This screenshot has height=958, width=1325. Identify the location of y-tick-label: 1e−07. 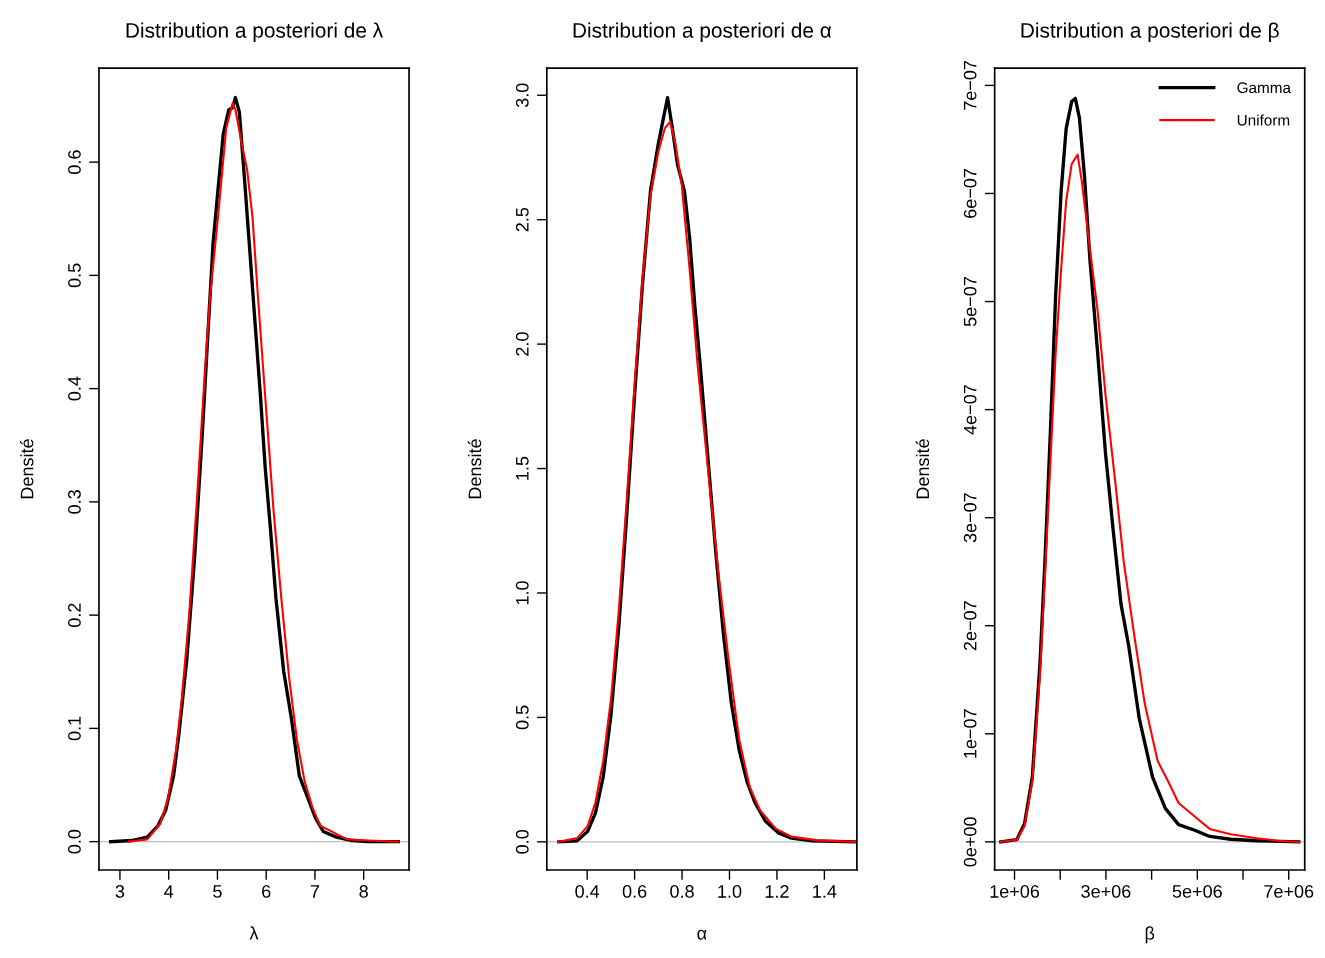
(970, 733).